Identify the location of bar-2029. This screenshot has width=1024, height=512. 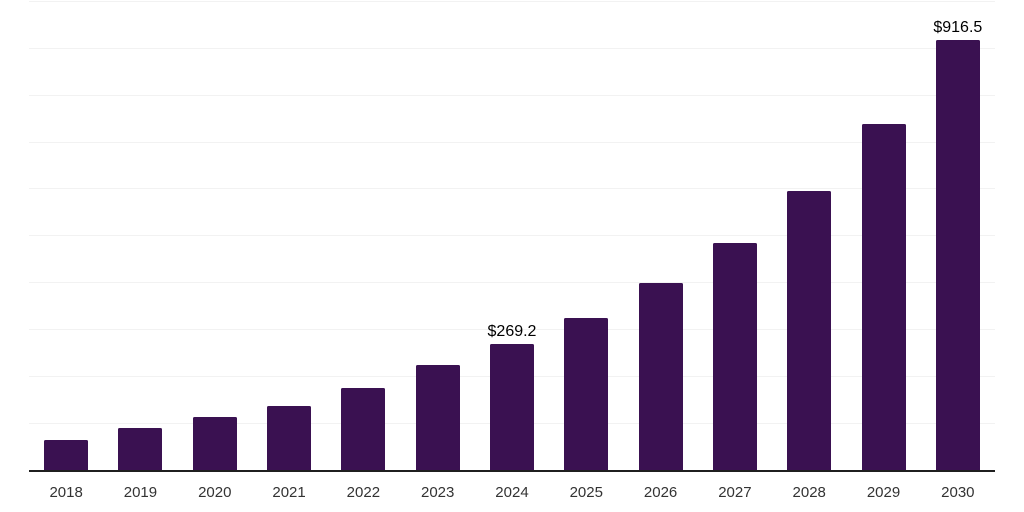
(883, 297).